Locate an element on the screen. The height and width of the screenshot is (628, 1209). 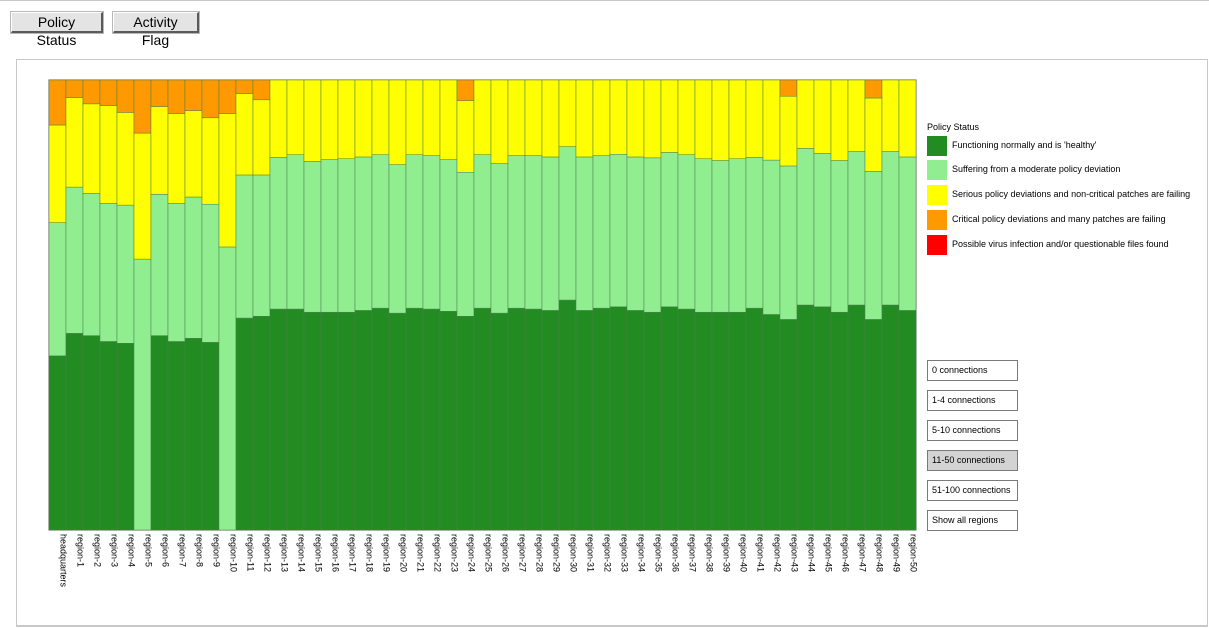
policy-status-button: Policy Status is located at coordinates (57, 29).